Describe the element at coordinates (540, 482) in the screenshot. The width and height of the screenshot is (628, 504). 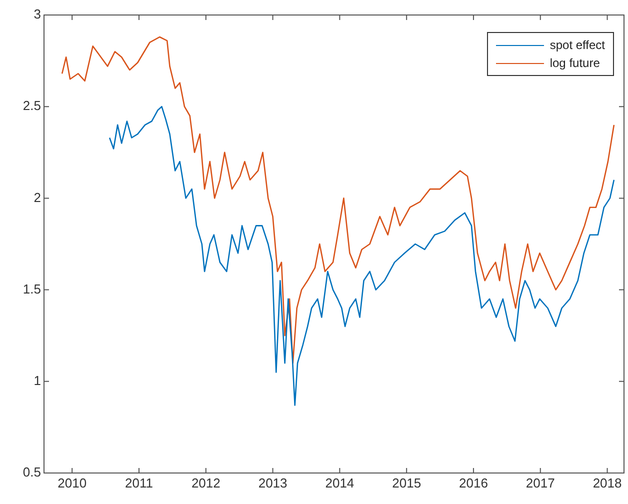
I see `x-tick-label: 2017` at that location.